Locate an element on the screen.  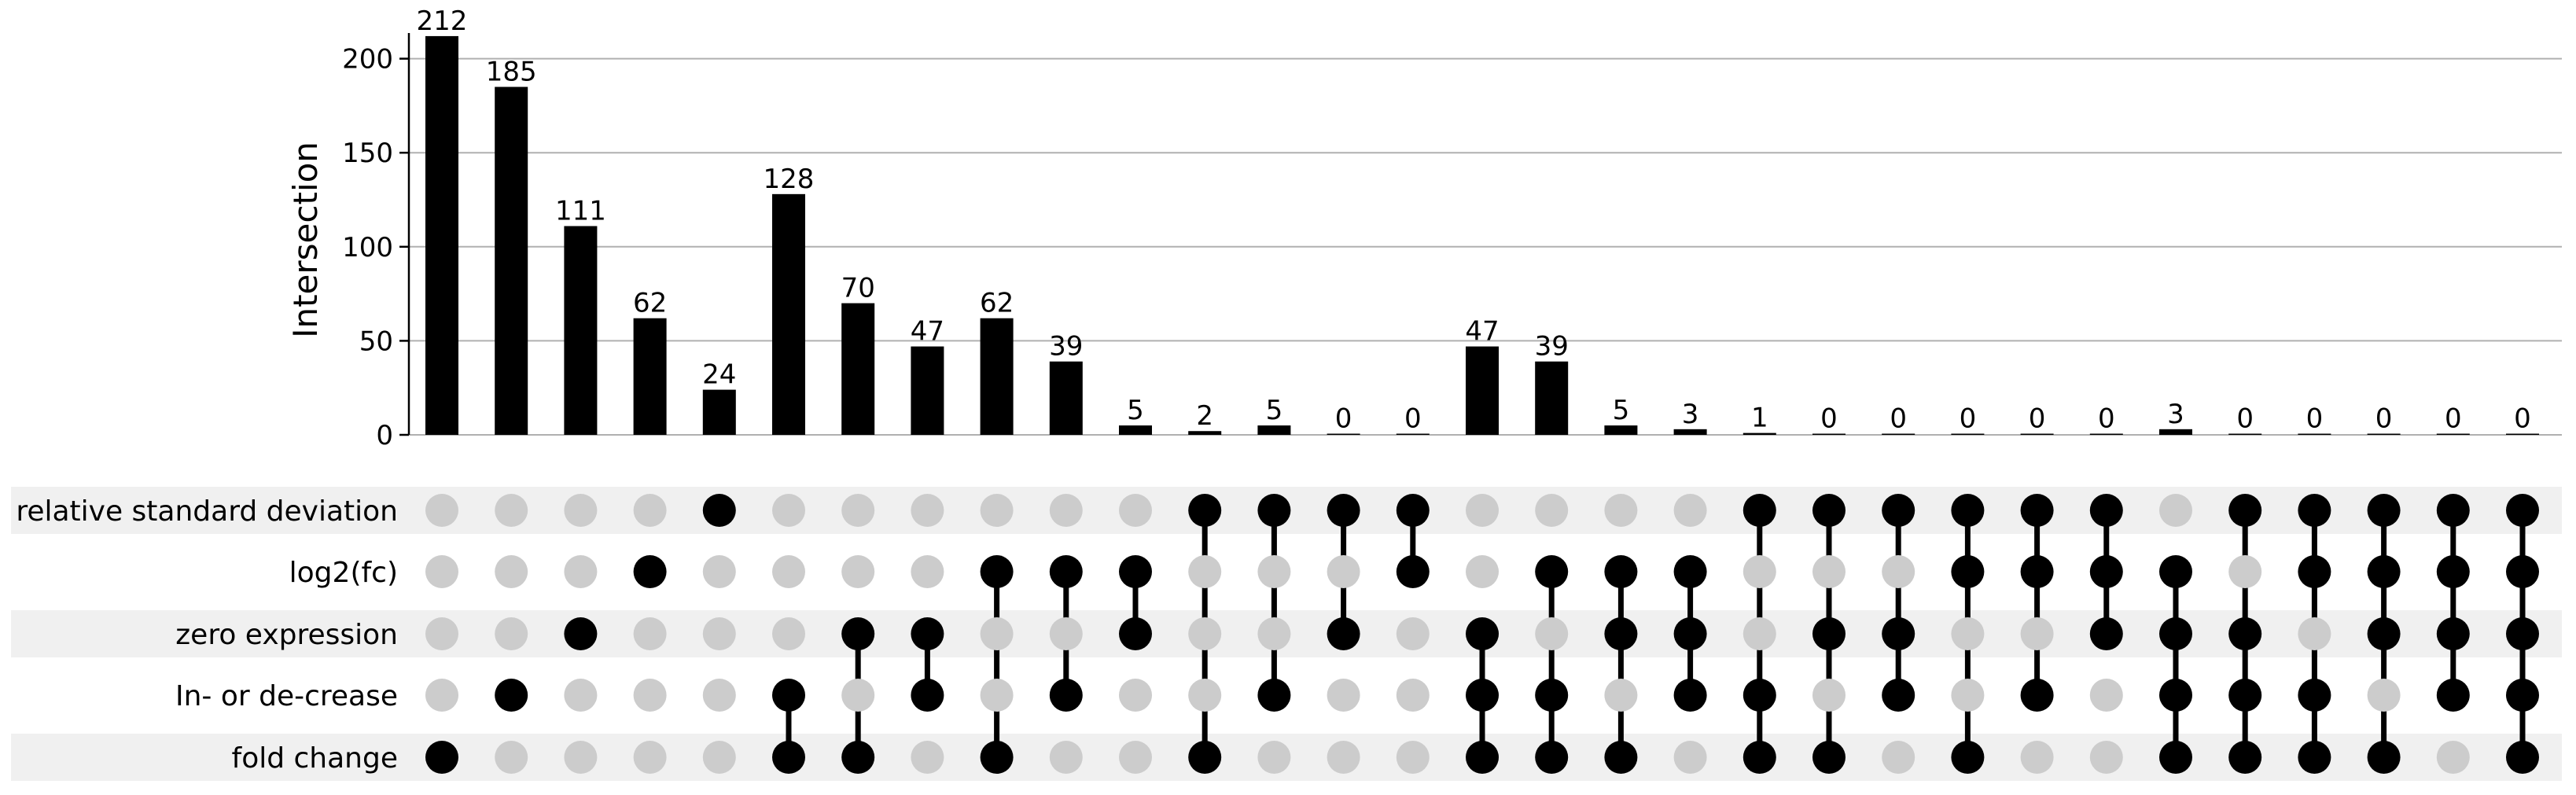
bar-label-30: 0 is located at coordinates (2522, 419).